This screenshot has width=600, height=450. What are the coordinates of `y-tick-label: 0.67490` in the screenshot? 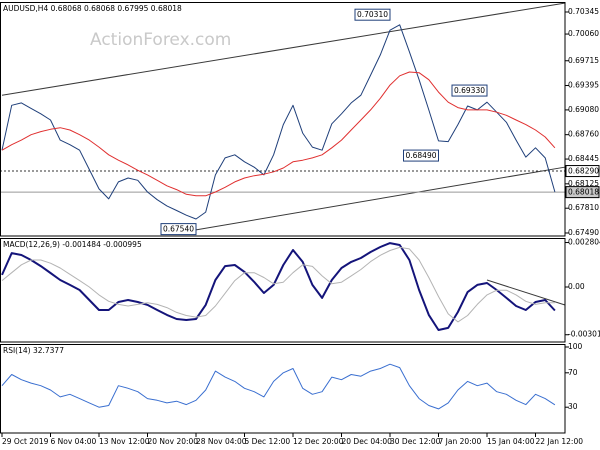 It's located at (583, 232).